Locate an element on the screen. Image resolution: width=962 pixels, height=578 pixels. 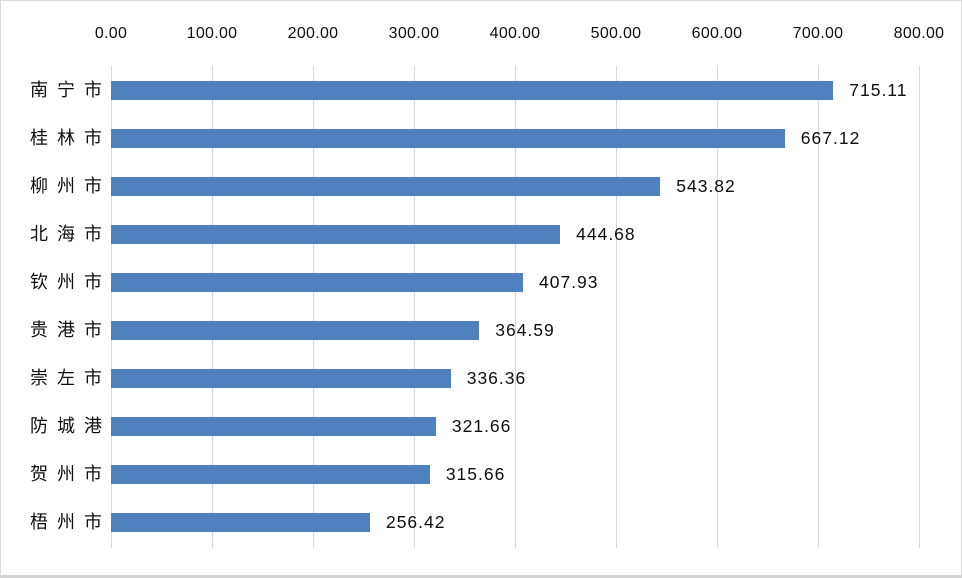
category-label: 北海市 is located at coordinates (51, 234).